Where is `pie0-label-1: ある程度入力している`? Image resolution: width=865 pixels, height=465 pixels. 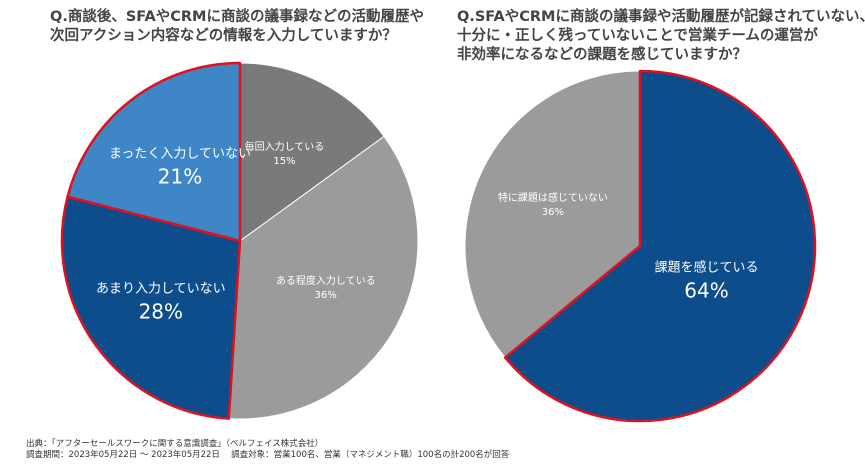
pie0-label-1: ある程度入力している is located at coordinates (326, 280).